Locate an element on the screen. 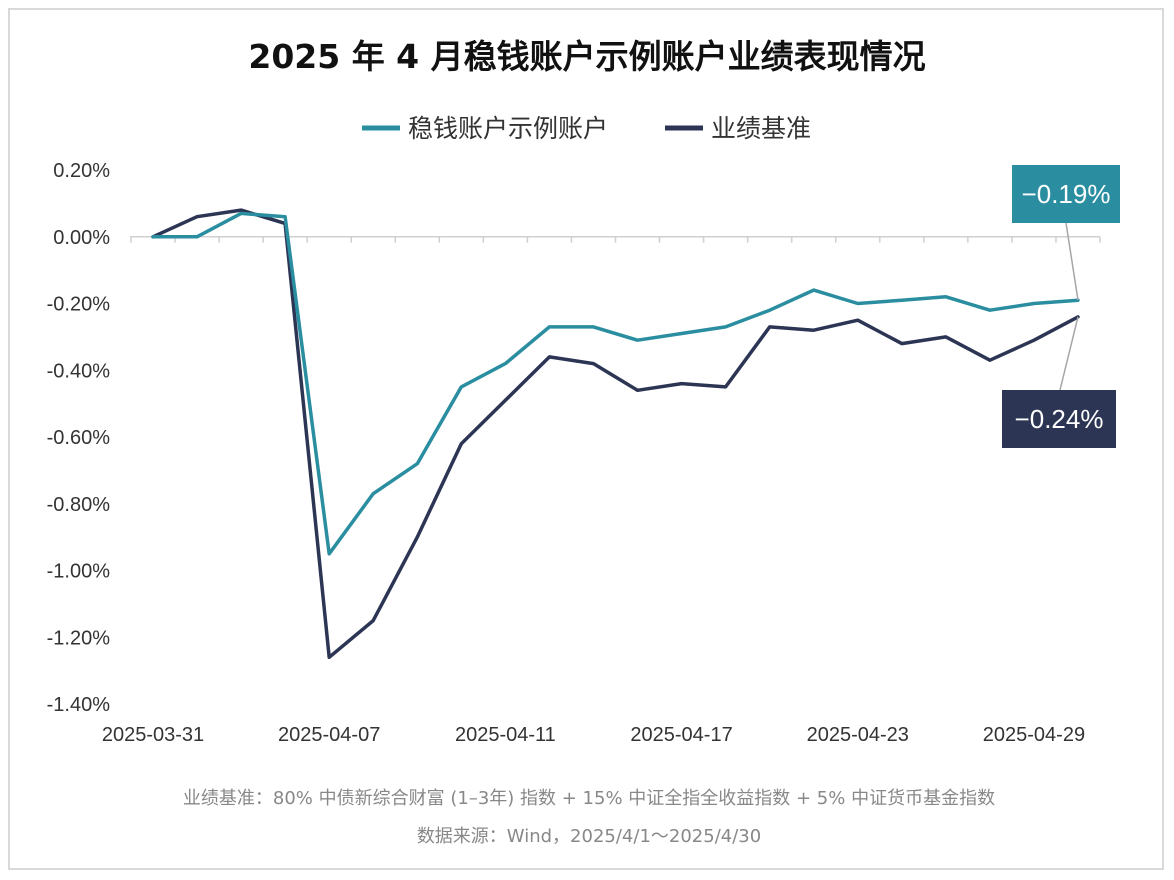 This screenshot has height=880, width=1174. callout-benchmark-box is located at coordinates (1059, 419).